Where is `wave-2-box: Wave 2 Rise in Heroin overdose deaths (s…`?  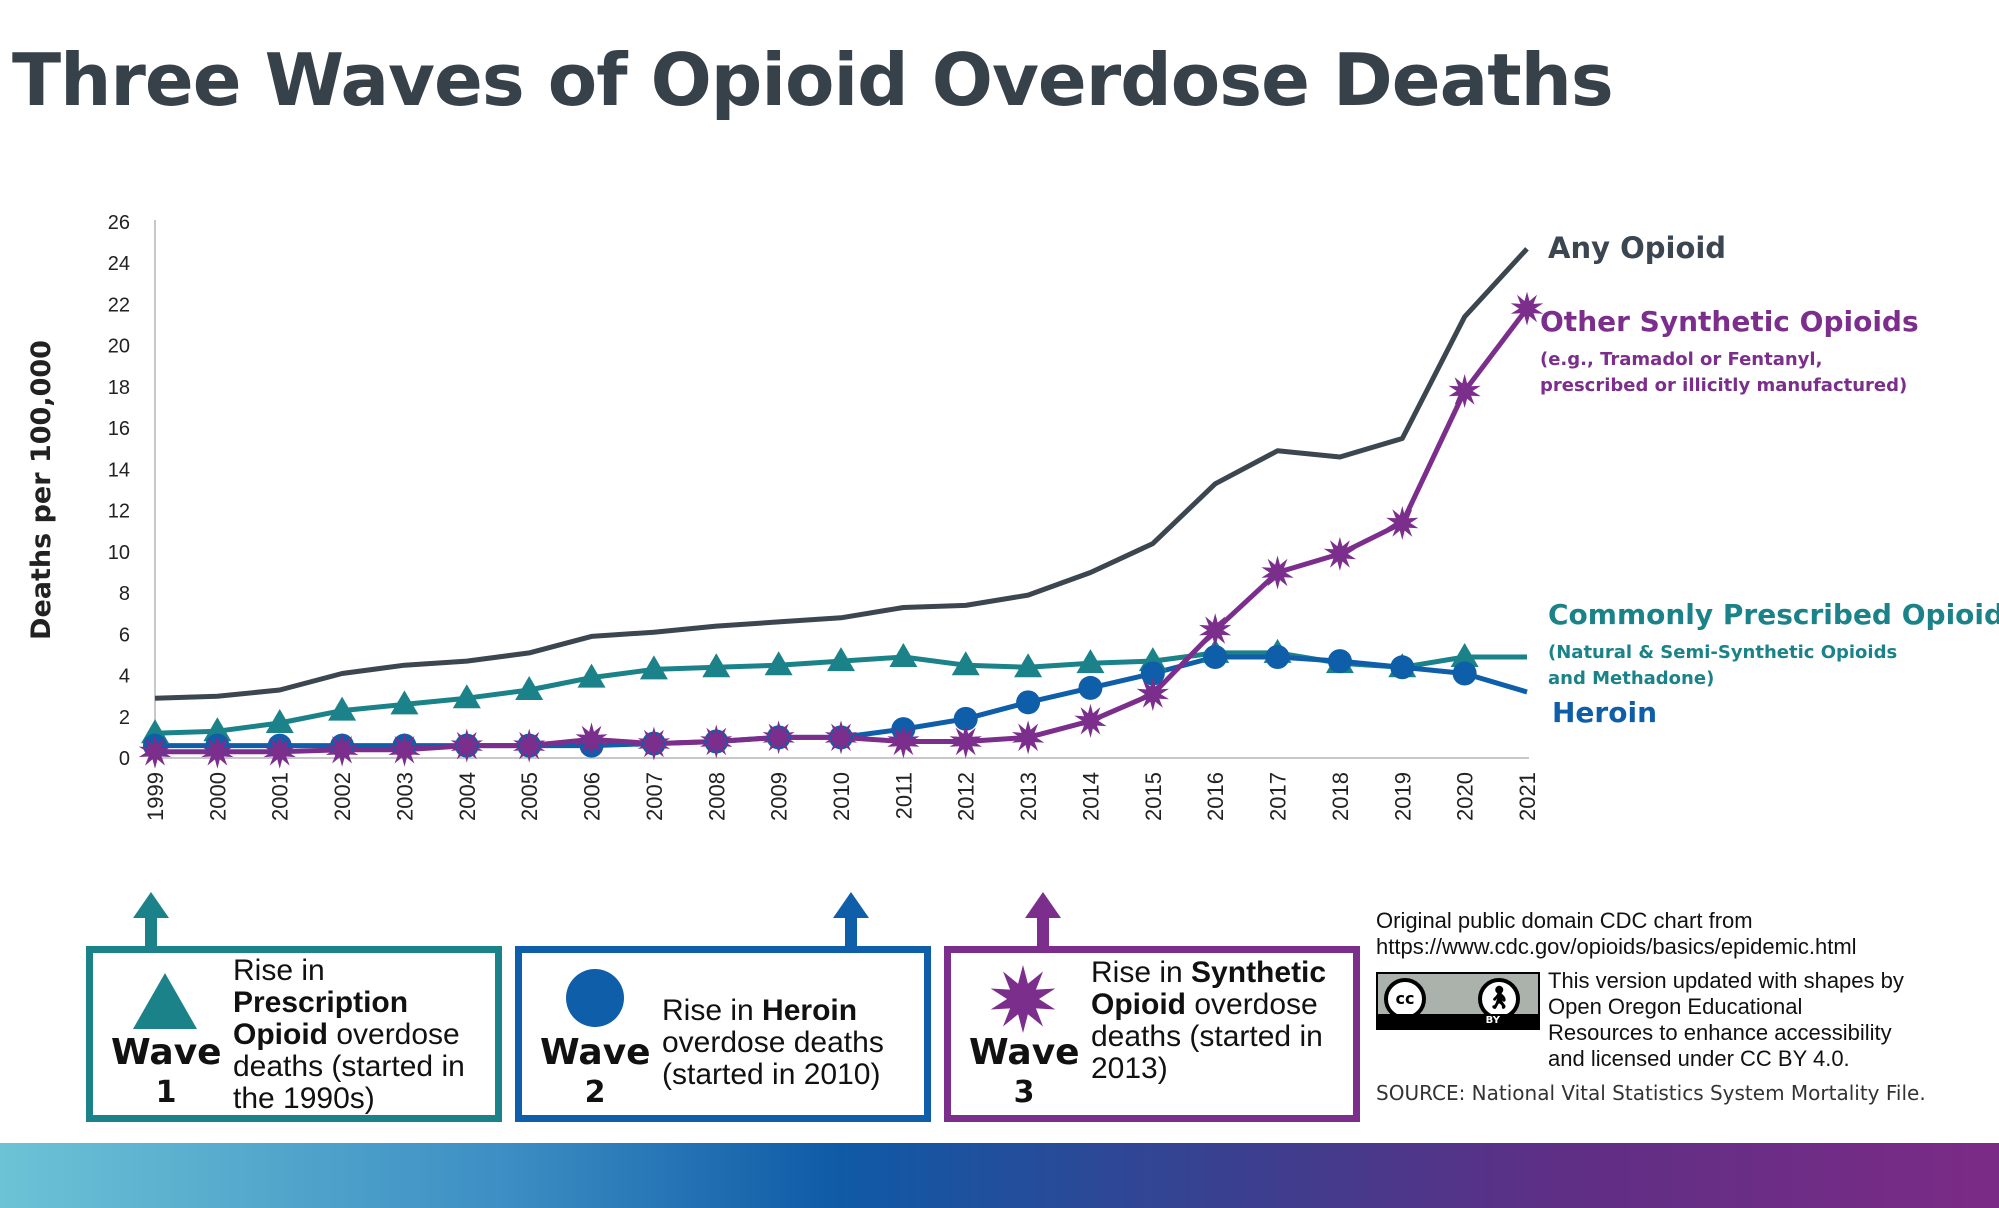
wave-2-box: Wave 2 Rise in Heroin overdose deaths (s… is located at coordinates (723, 1034).